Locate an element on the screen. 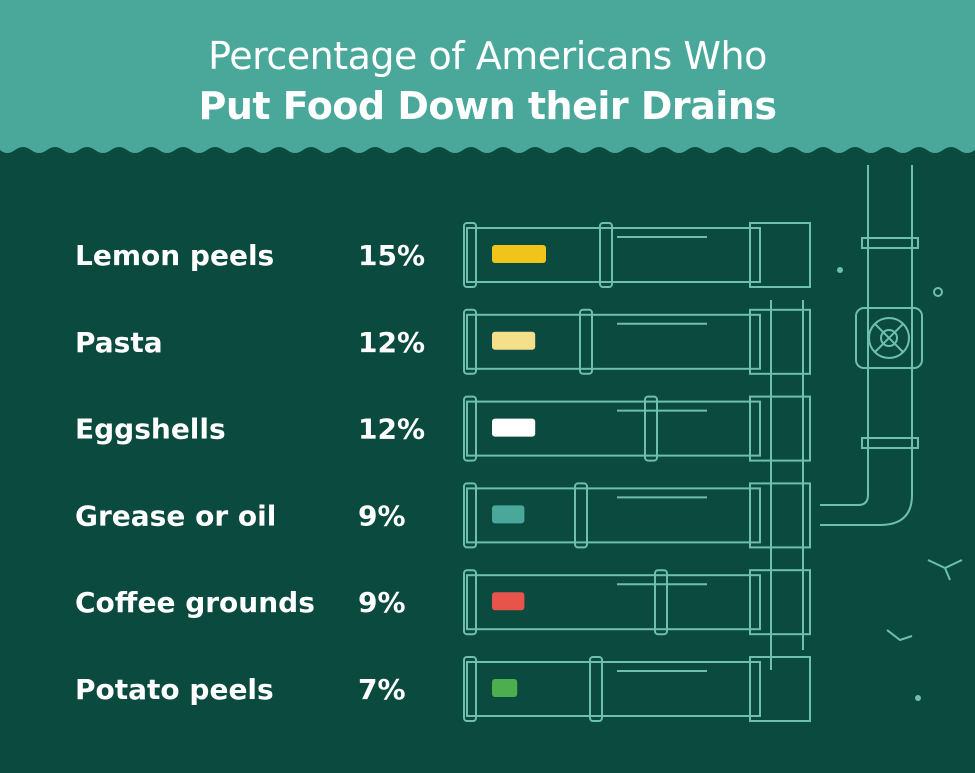 This screenshot has height=773, width=975. value-label: 15% is located at coordinates (391, 255).